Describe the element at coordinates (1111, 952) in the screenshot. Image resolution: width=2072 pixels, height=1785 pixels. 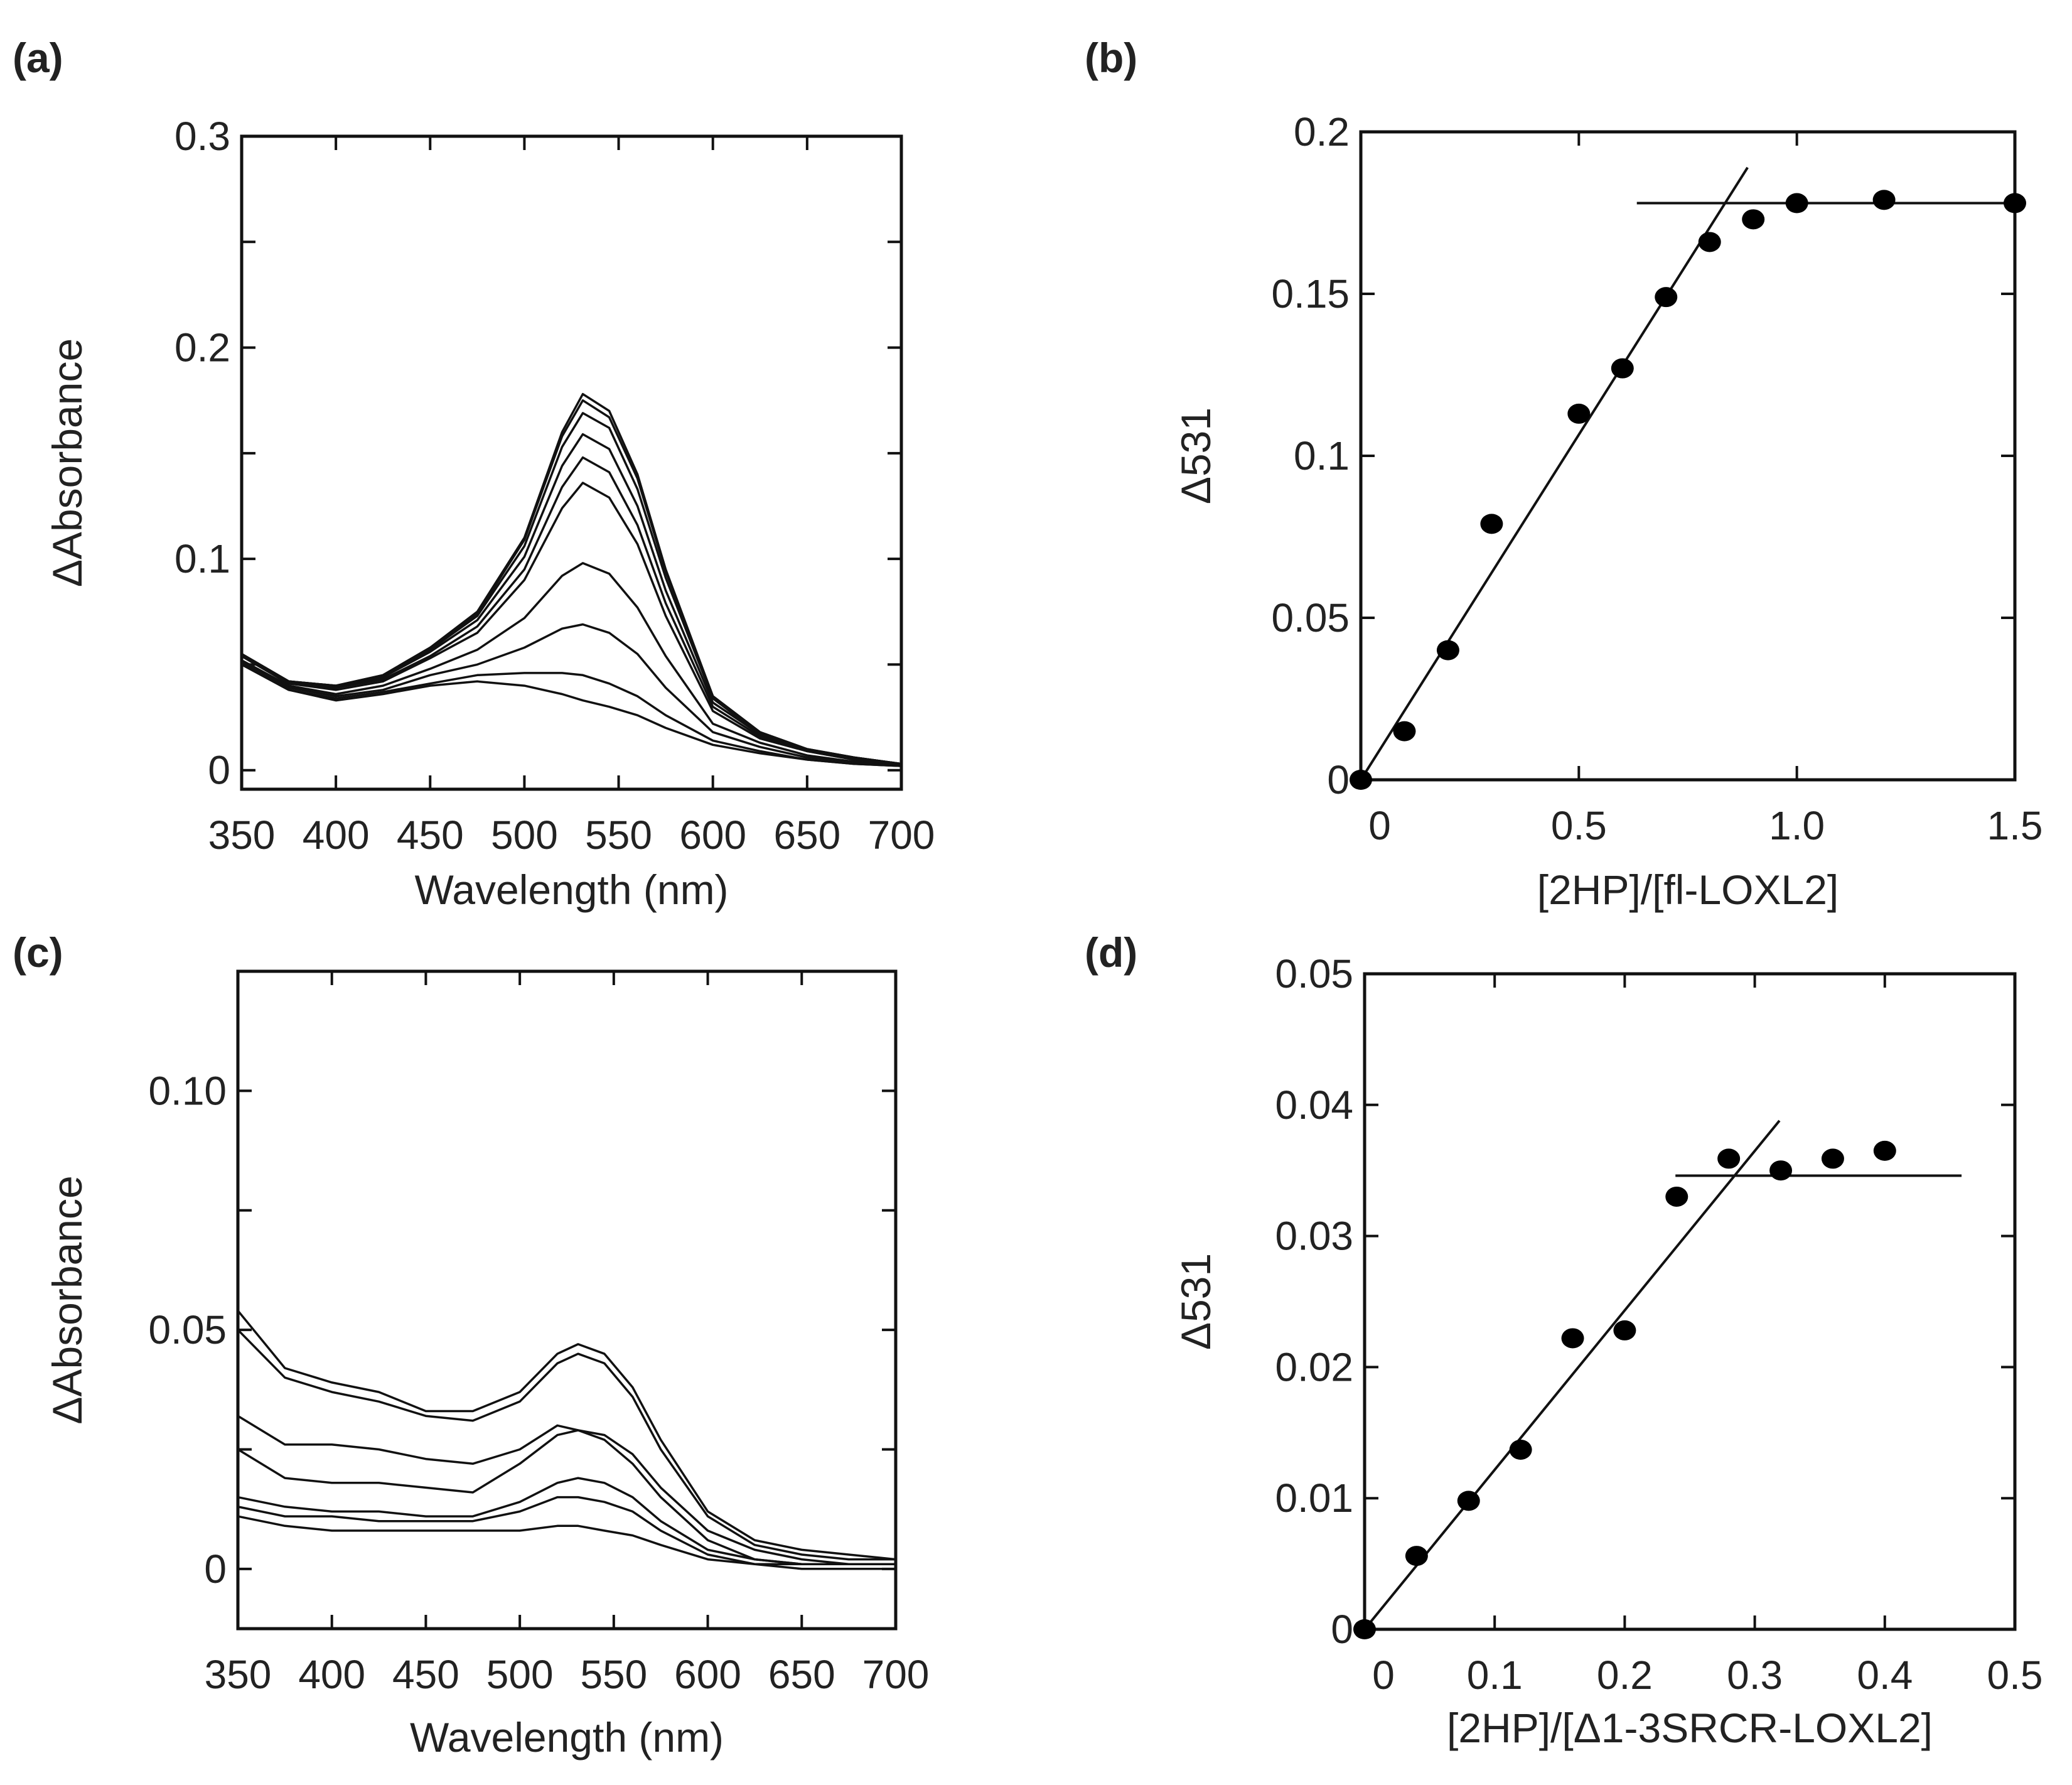
I see `panel-label: (d)` at that location.